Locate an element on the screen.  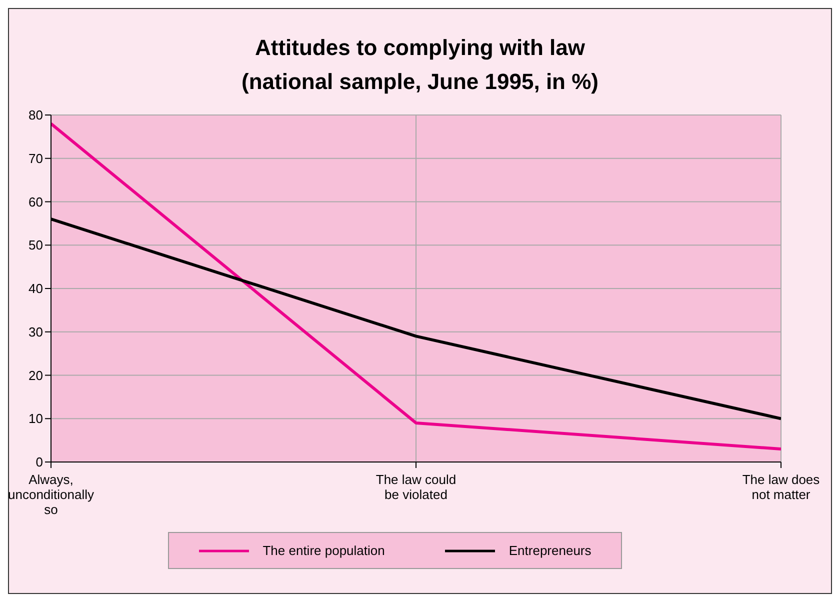
y-tick-label: 70 is located at coordinates (35, 158).